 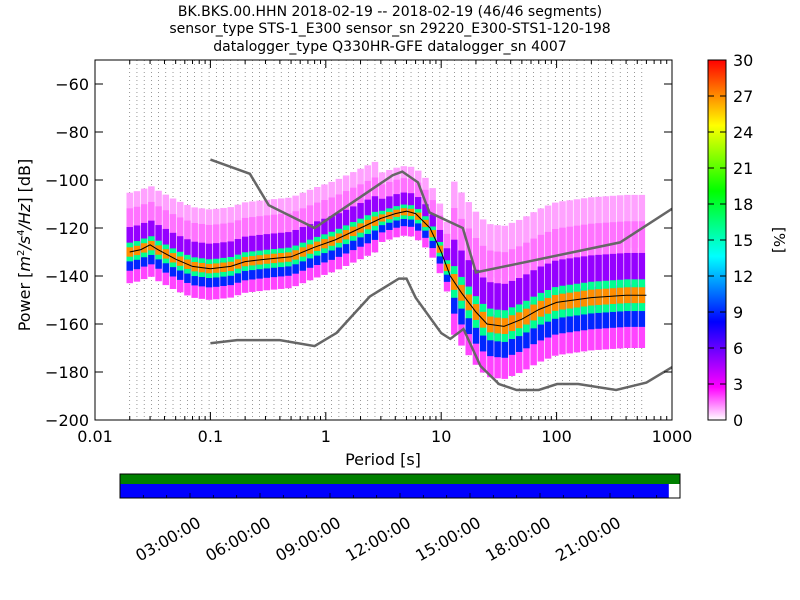 What do you see at coordinates (743, 276) in the screenshot?
I see `colorbar-tick-label: 12` at bounding box center [743, 276].